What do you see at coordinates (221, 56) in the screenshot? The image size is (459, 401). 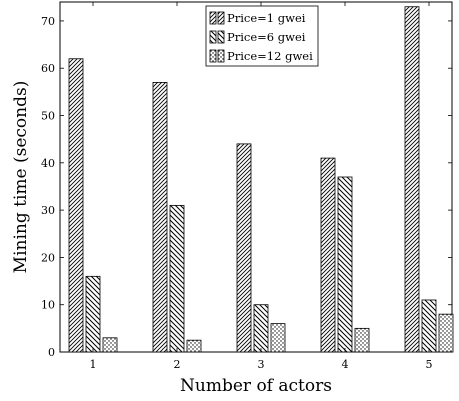 I see `legend-swatch-3b` at bounding box center [221, 56].